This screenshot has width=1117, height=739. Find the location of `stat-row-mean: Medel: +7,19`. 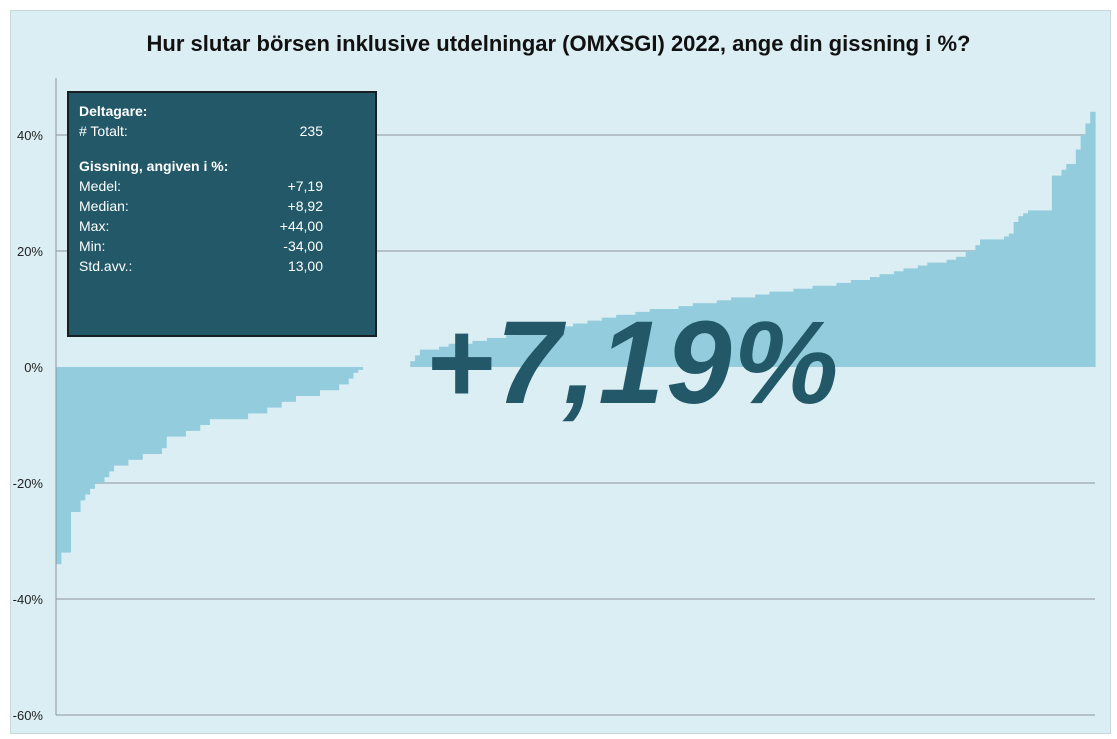

stat-row-mean: Medel: +7,19 is located at coordinates (222, 186).